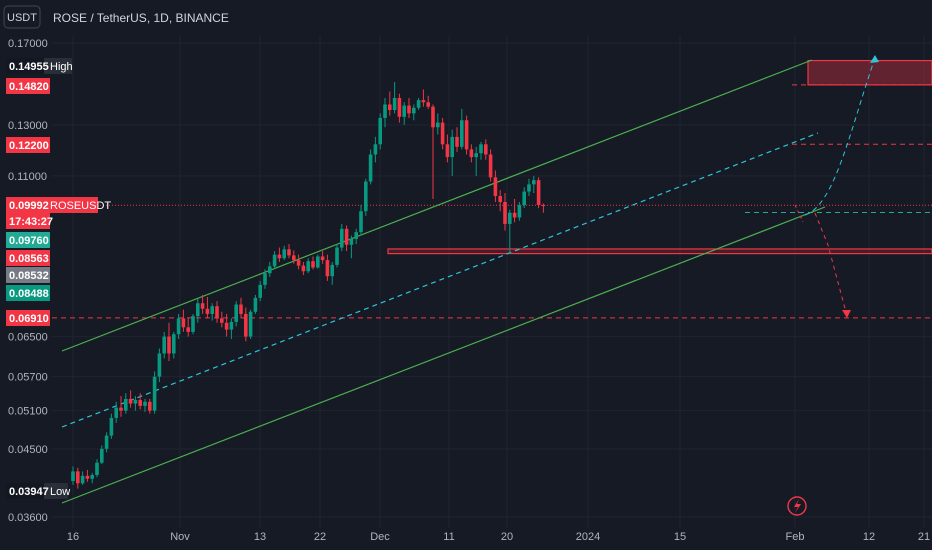 Image resolution: width=932 pixels, height=550 pixels. I want to click on price-tag-last: 0.09992 ROSEUSDT, so click(58, 205).